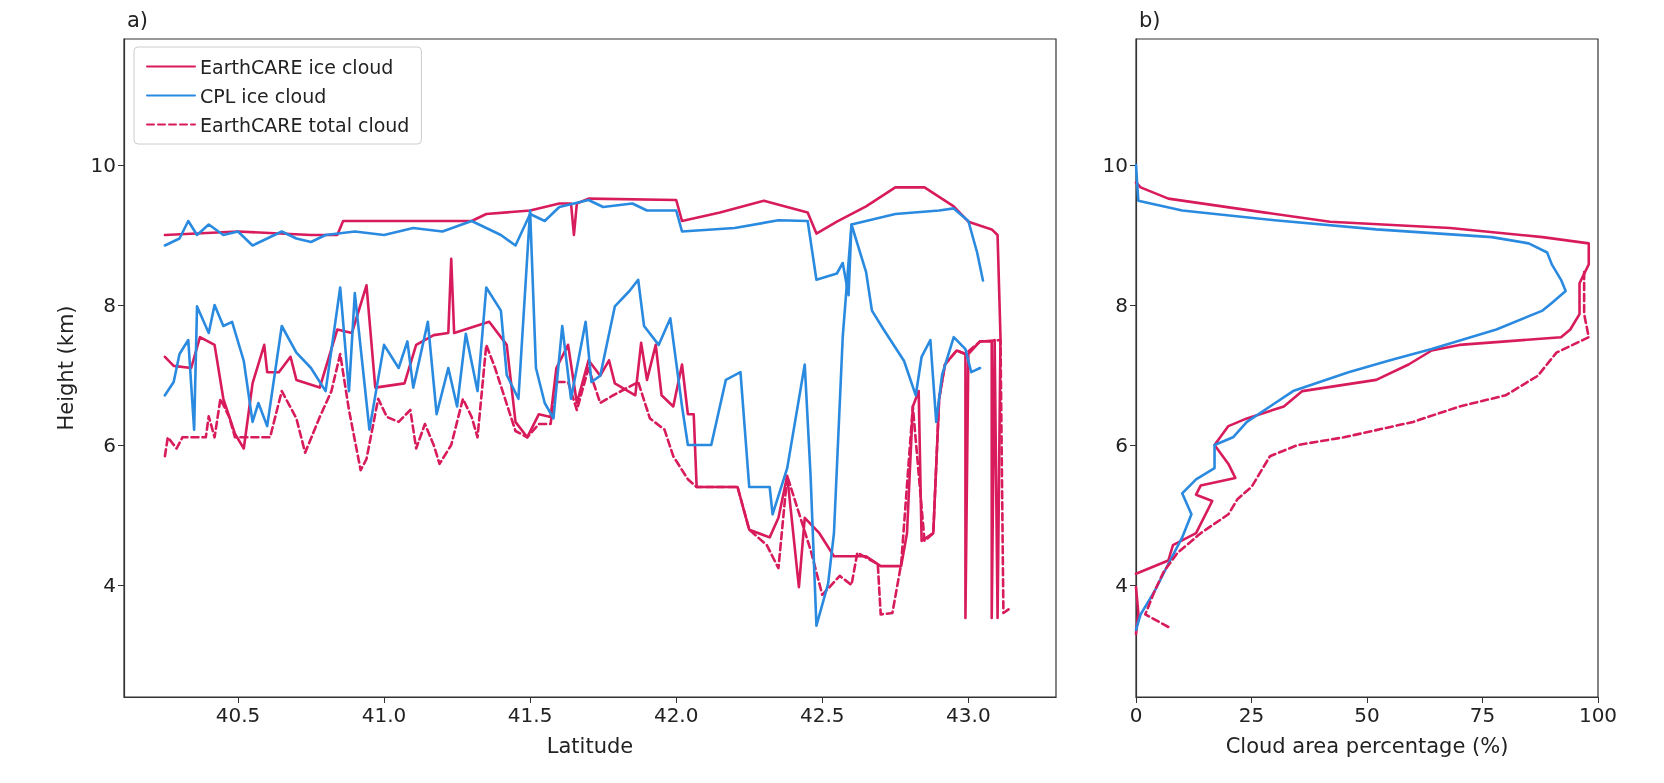 The height and width of the screenshot is (783, 1664). I want to click on x-axis-title: Cloud area percentage (%), so click(1367, 745).